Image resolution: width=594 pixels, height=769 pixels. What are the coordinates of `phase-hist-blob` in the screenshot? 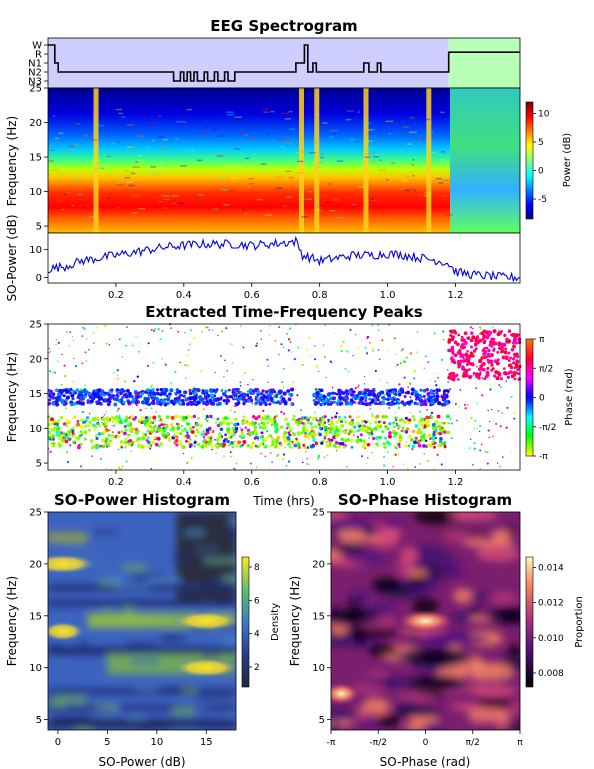 It's located at (492, 690).